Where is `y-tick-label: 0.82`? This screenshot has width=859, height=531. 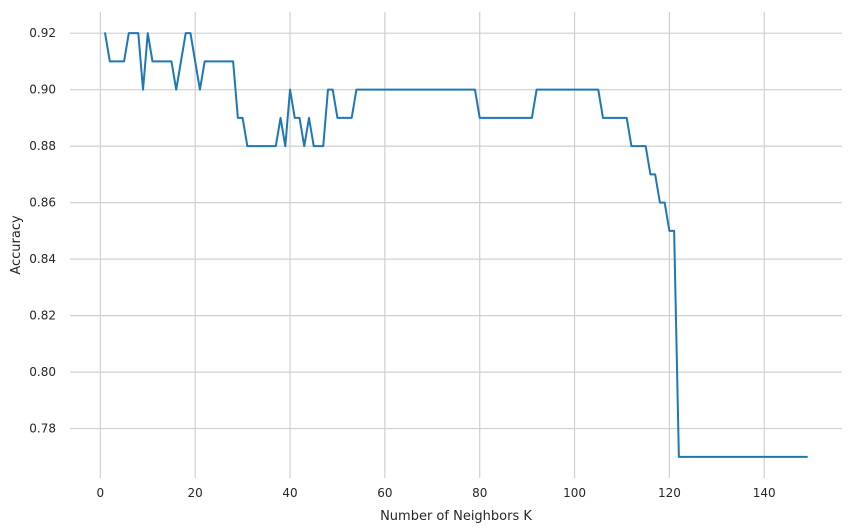
y-tick-label: 0.82 is located at coordinates (42, 316).